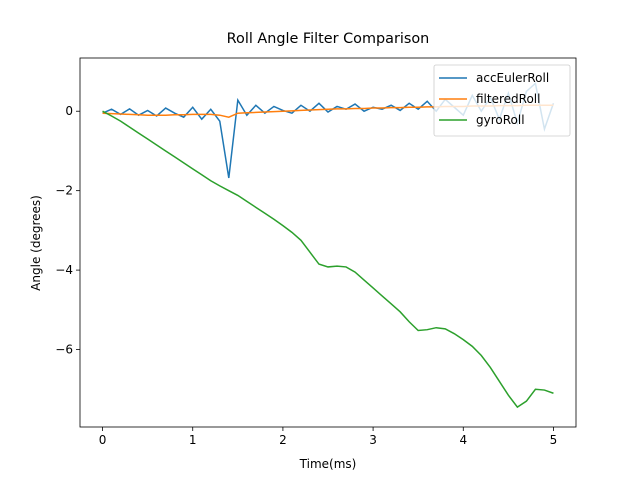 This screenshot has width=640, height=480. What do you see at coordinates (500, 120) in the screenshot?
I see `legend-label: gyroRoll` at bounding box center [500, 120].